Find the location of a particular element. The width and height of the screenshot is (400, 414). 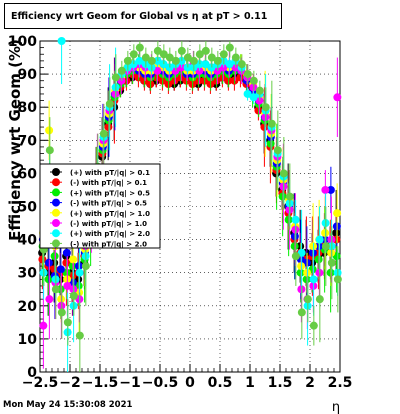

y-tick-label: 20 is located at coordinates (28, 307).